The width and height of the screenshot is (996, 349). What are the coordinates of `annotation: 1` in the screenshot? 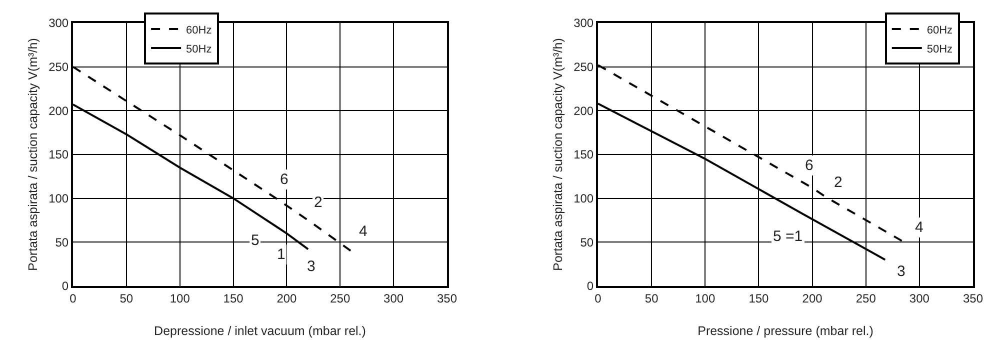 It's located at (281, 254).